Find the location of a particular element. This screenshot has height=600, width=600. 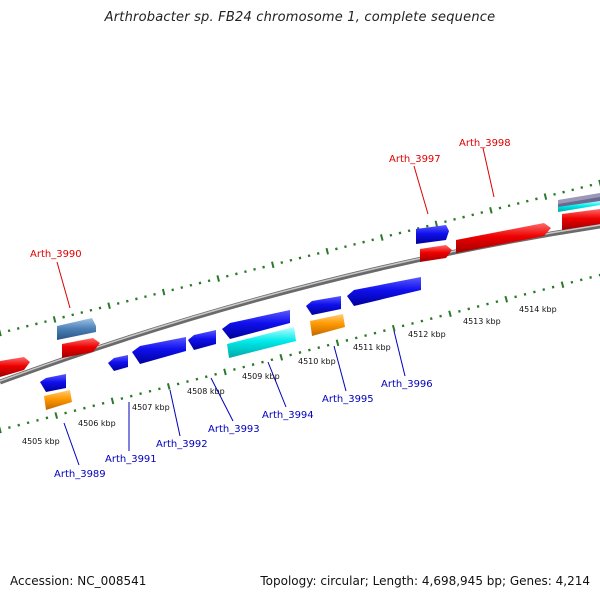

gene-label: Arth_3996 is located at coordinates (407, 384).